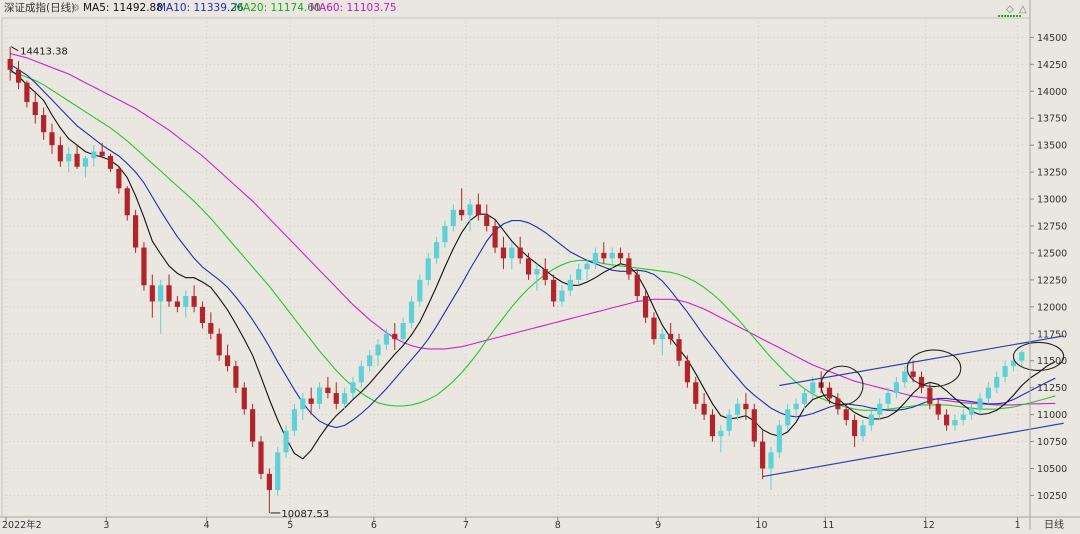 This screenshot has height=534, width=1080. I want to click on x-tick-label: 1, so click(1018, 525).